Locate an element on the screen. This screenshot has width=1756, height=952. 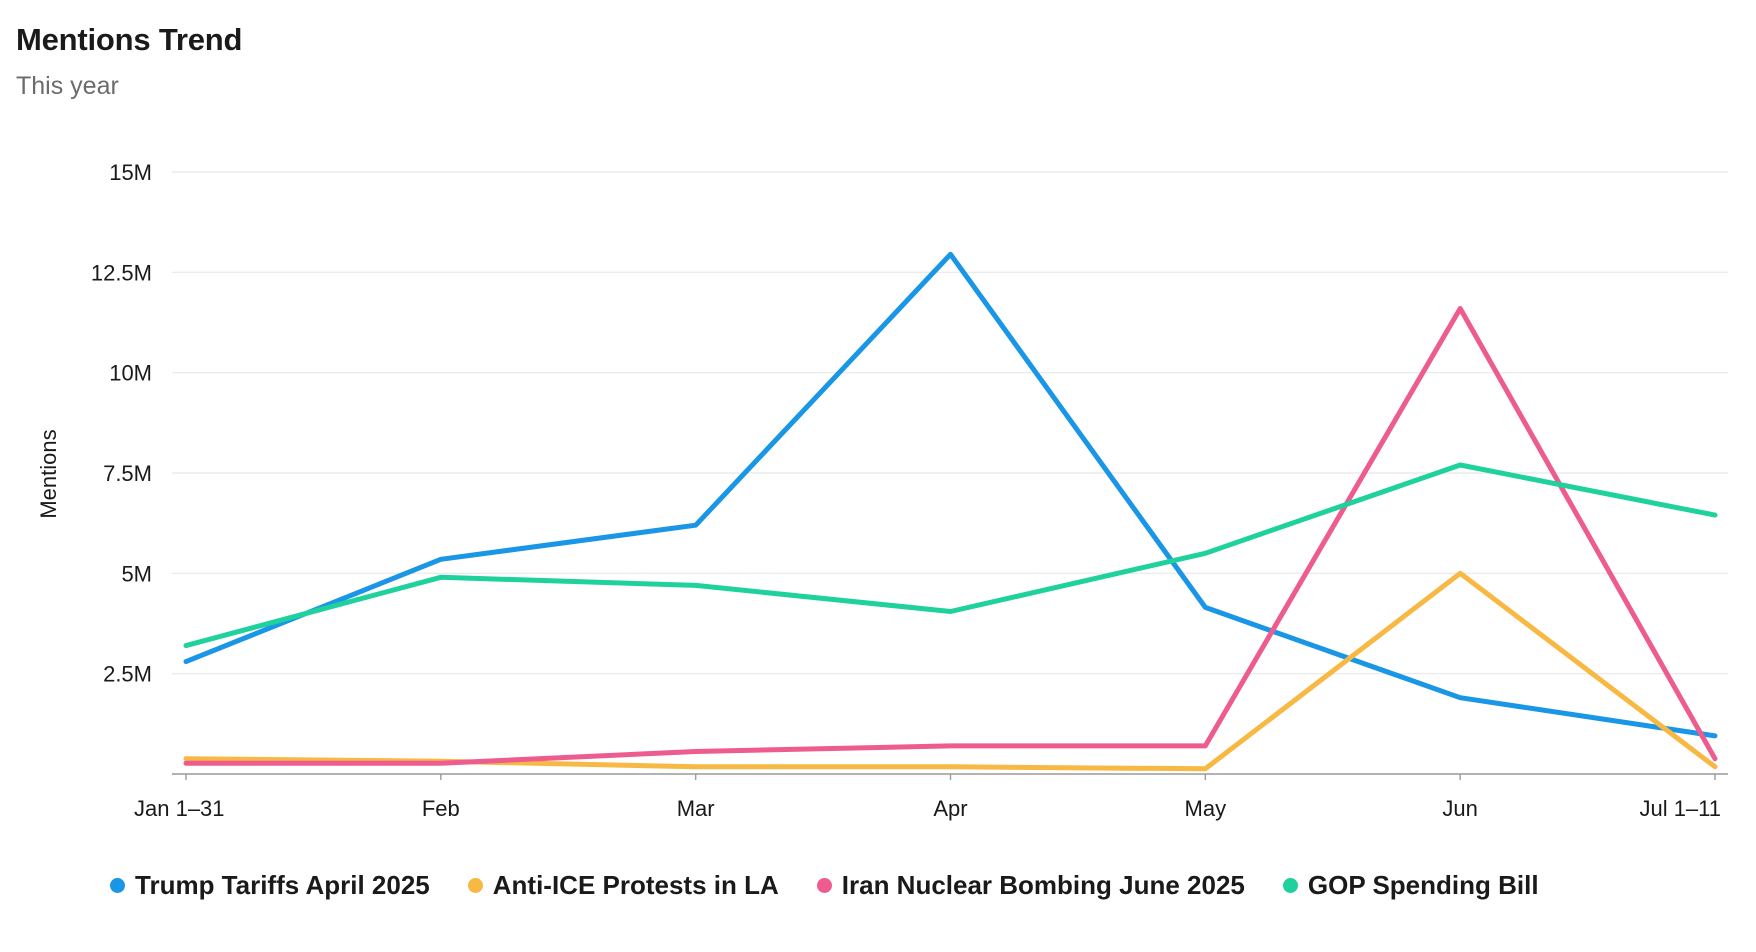
y-tick-label: 5M is located at coordinates (136, 573).